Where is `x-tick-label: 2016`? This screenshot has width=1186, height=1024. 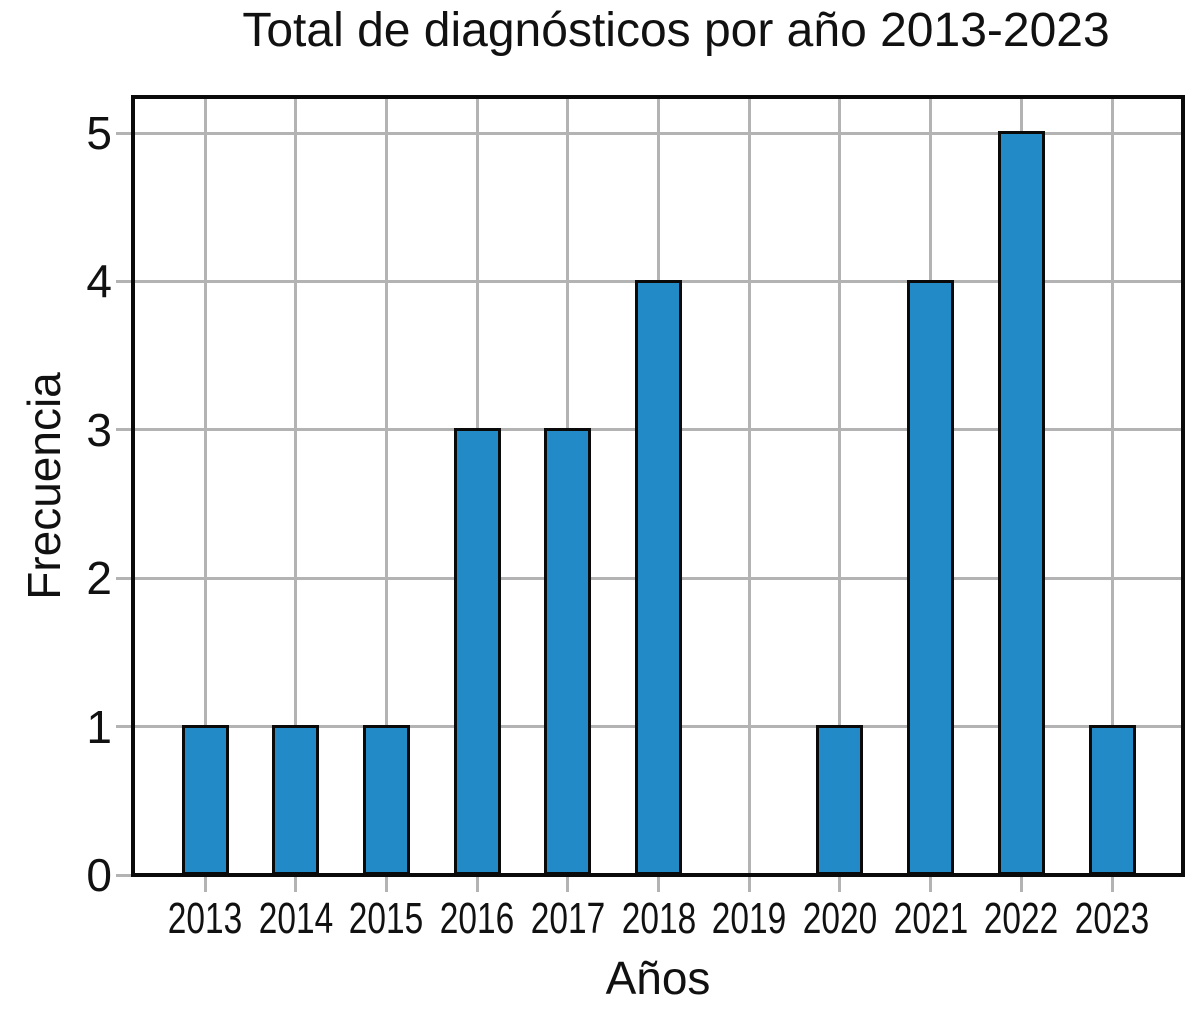
x-tick-label: 2016 is located at coordinates (477, 918).